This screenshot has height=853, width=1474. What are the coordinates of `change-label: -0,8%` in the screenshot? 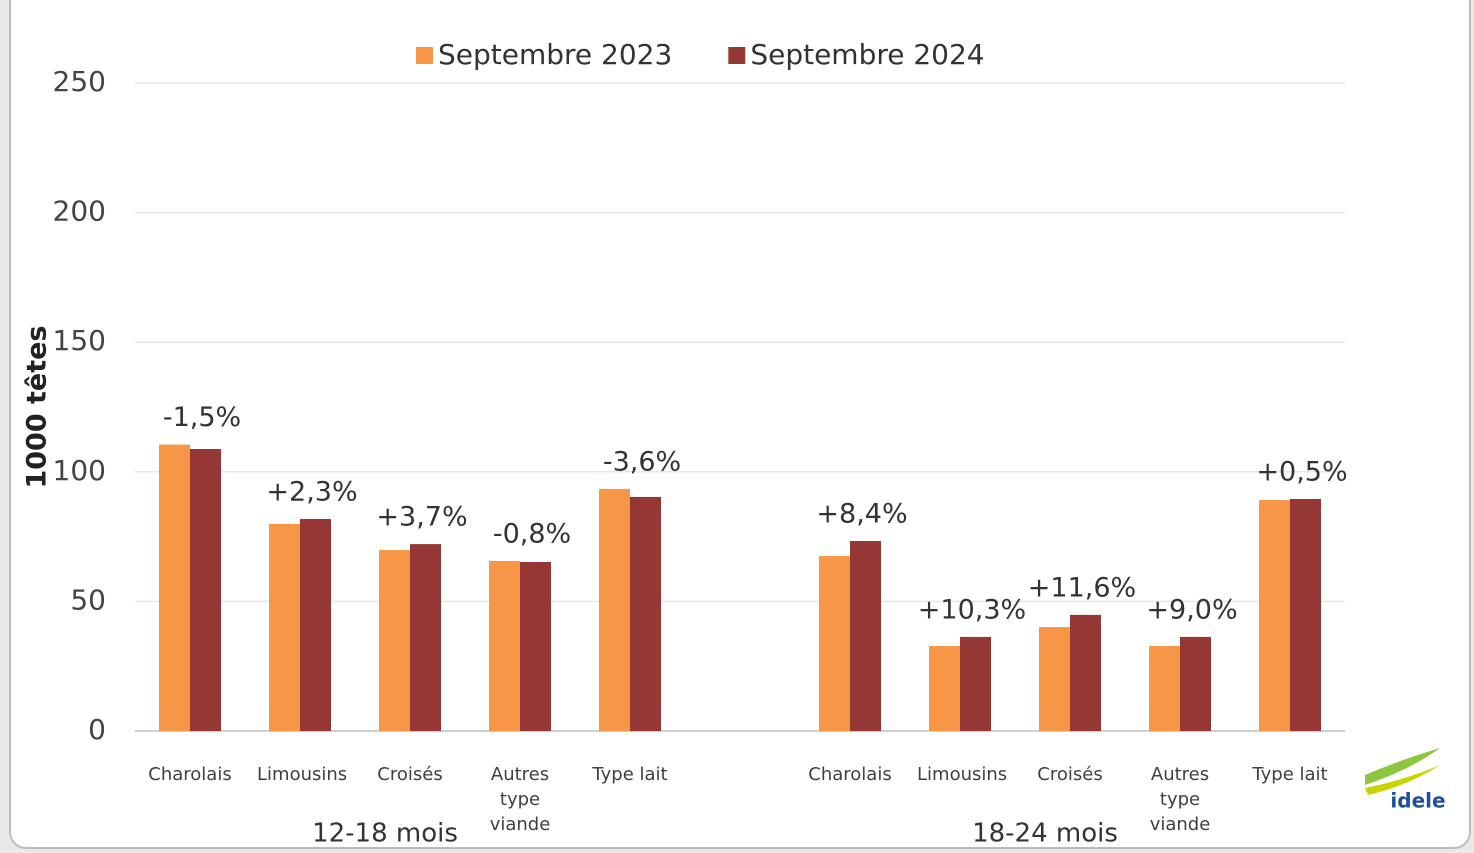 It's located at (532, 533).